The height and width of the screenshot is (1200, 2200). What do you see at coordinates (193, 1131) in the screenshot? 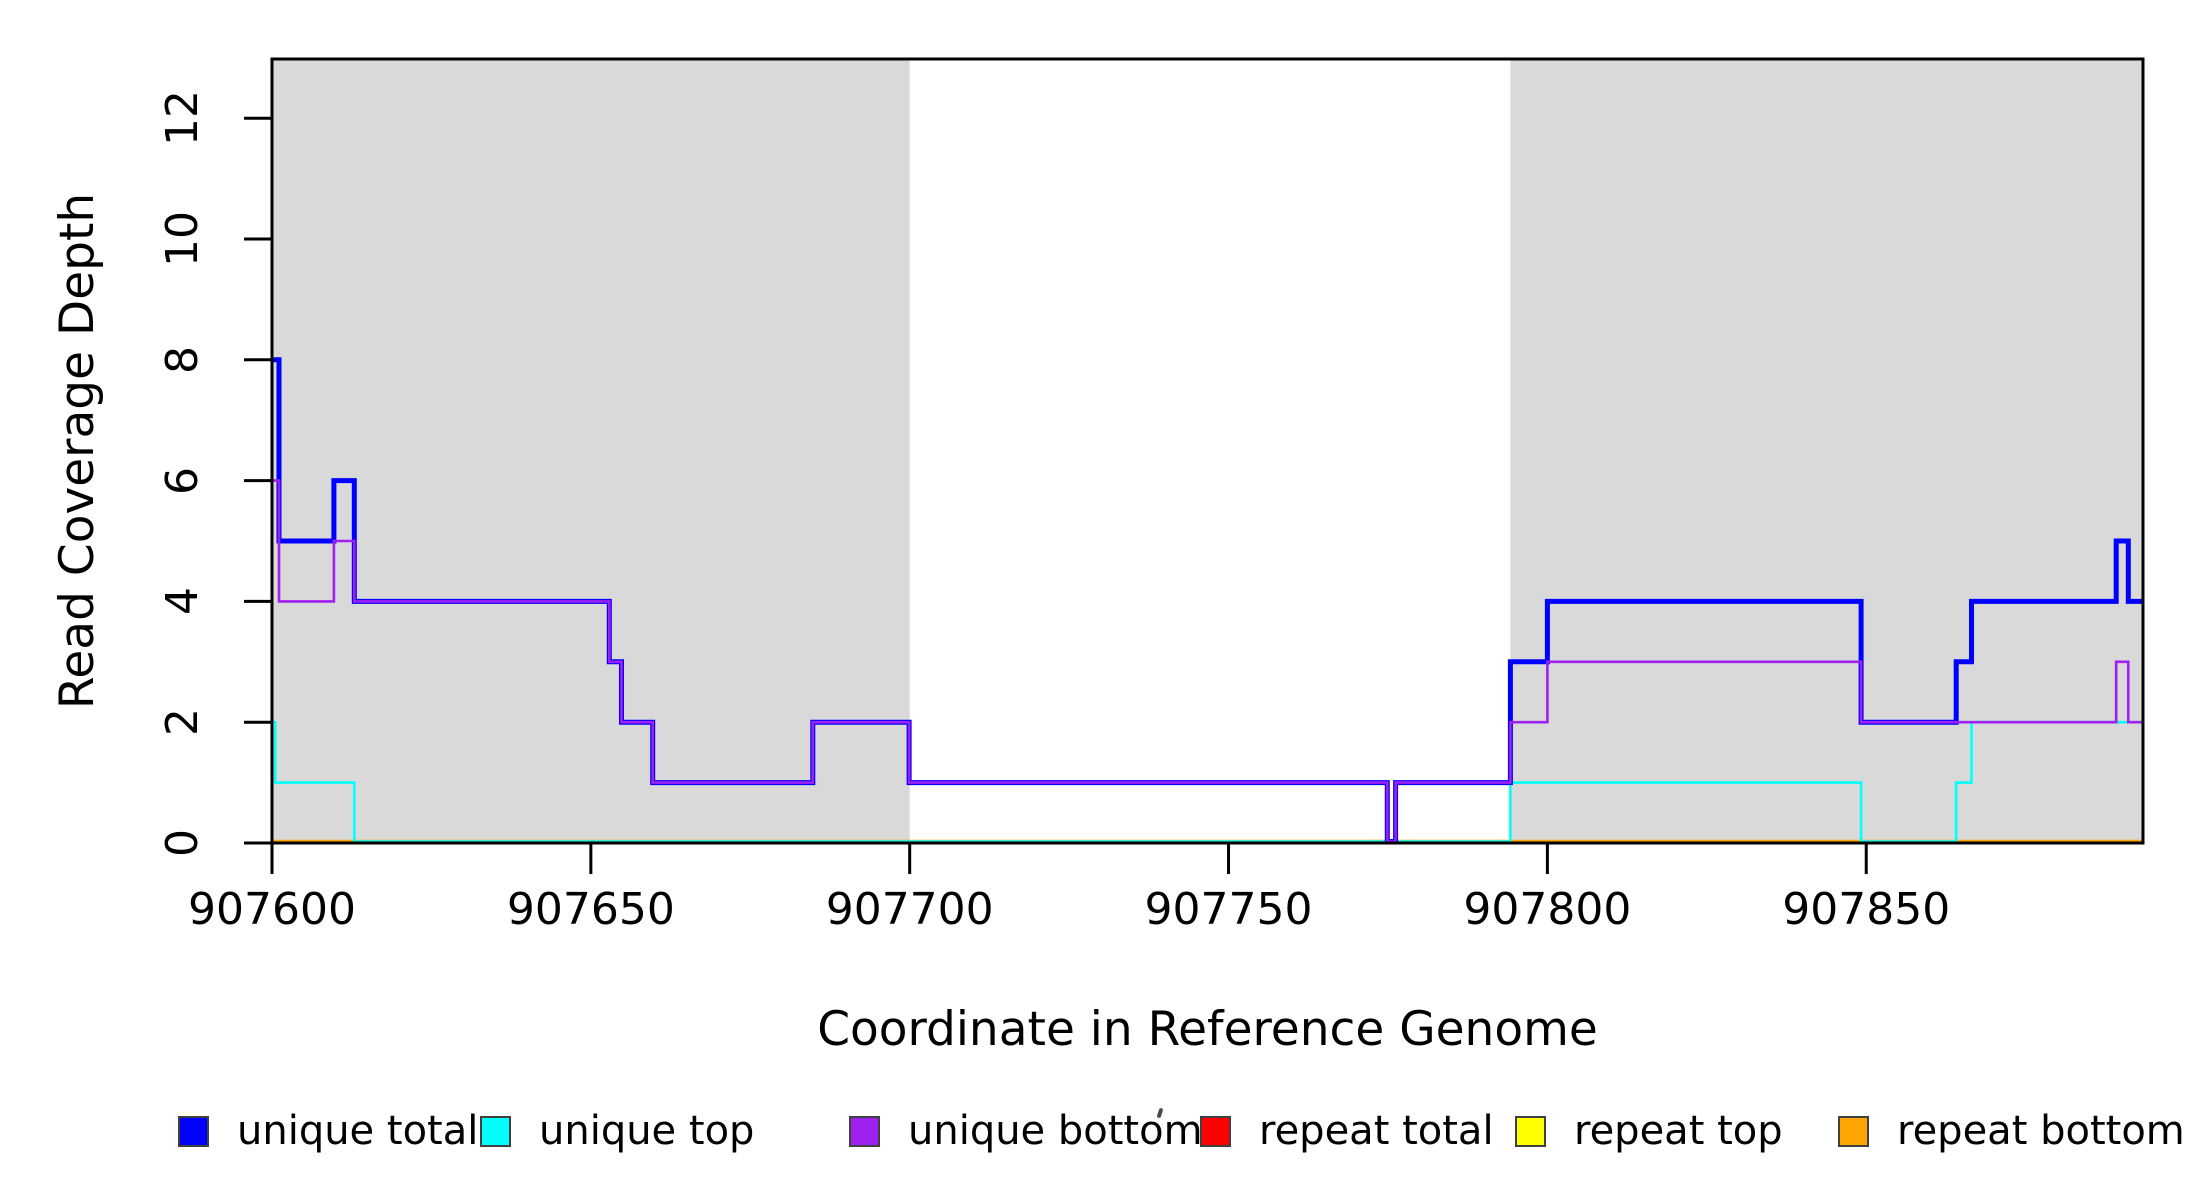
I see `legend-swatch-unique-total` at bounding box center [193, 1131].